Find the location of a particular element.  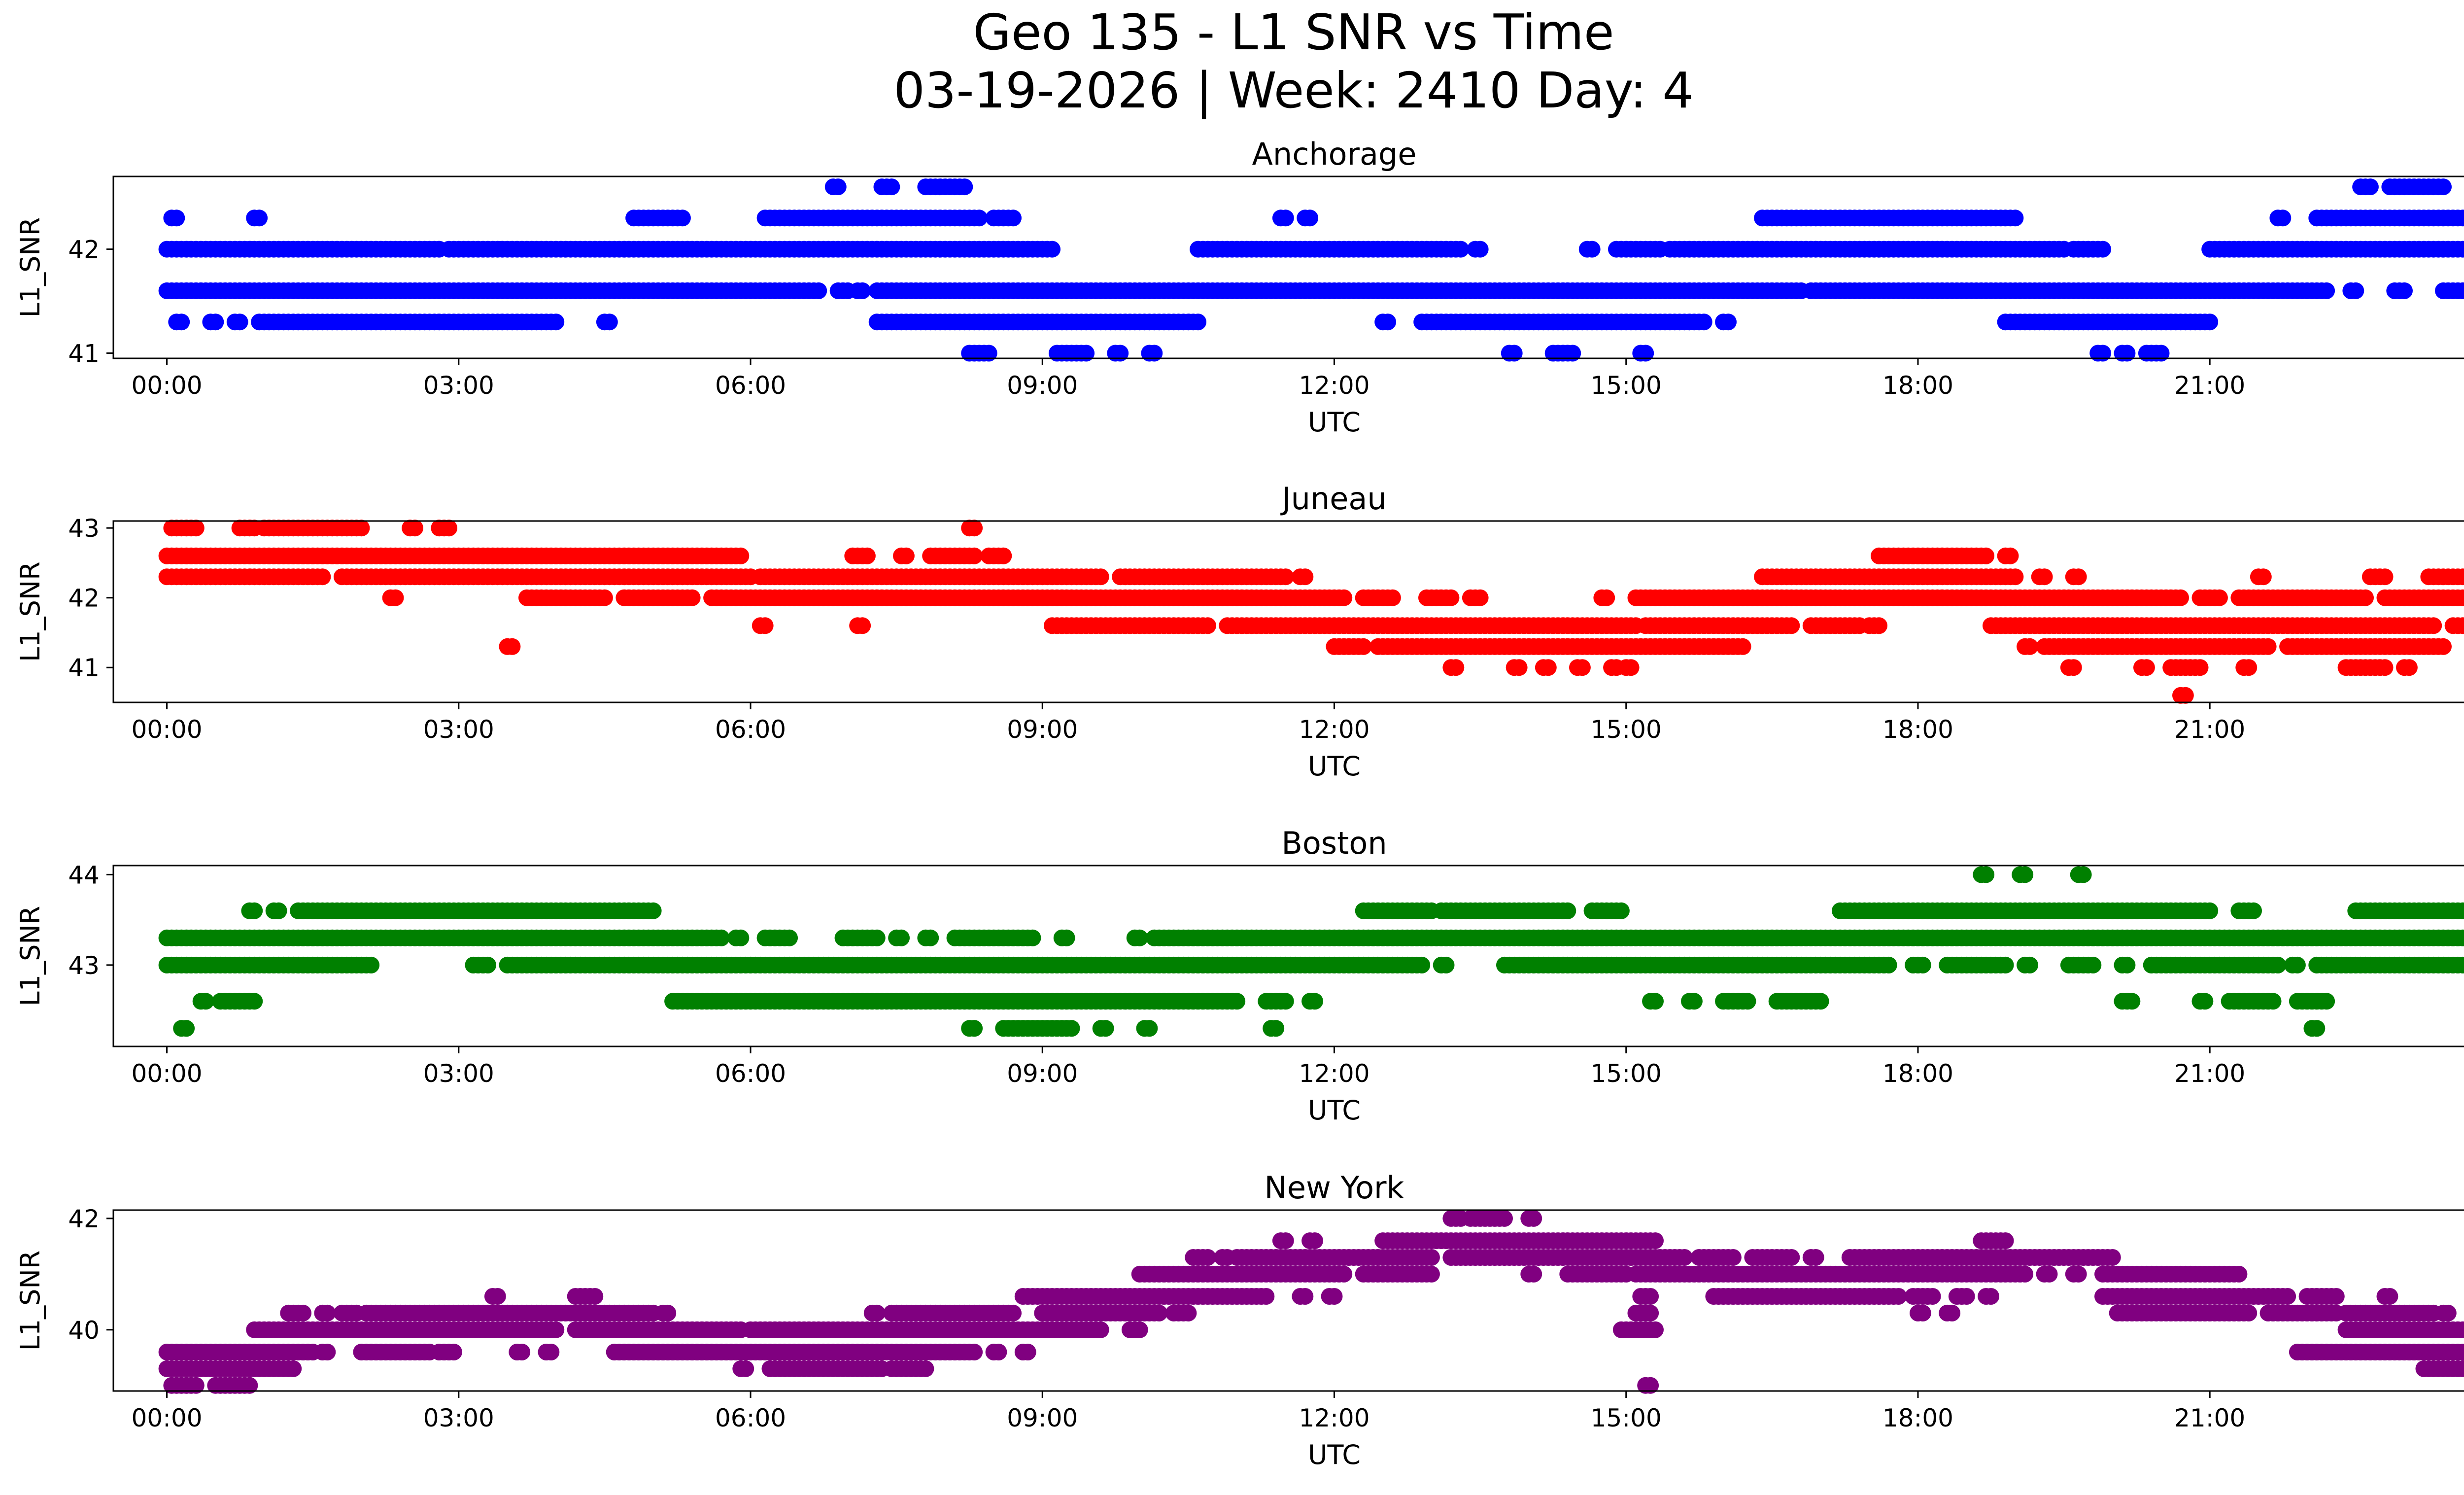

x-tick-label: 00:00 is located at coordinates (167, 1073).